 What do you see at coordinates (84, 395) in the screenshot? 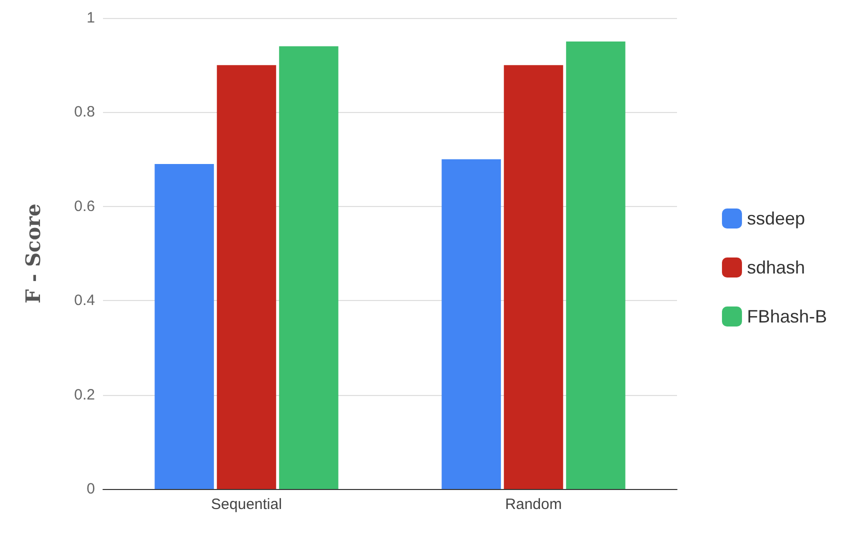
I see `y-tick-label: 0.2` at bounding box center [84, 395].